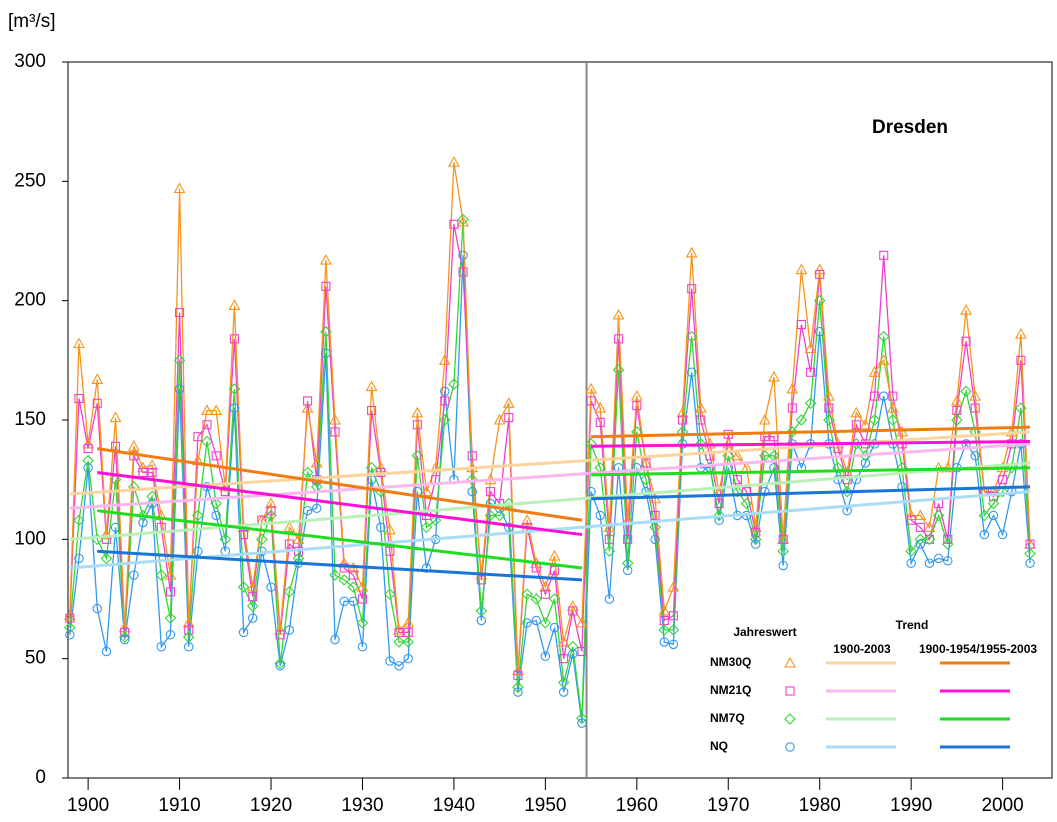  I want to click on y-tick-label: 250, so click(30, 180).